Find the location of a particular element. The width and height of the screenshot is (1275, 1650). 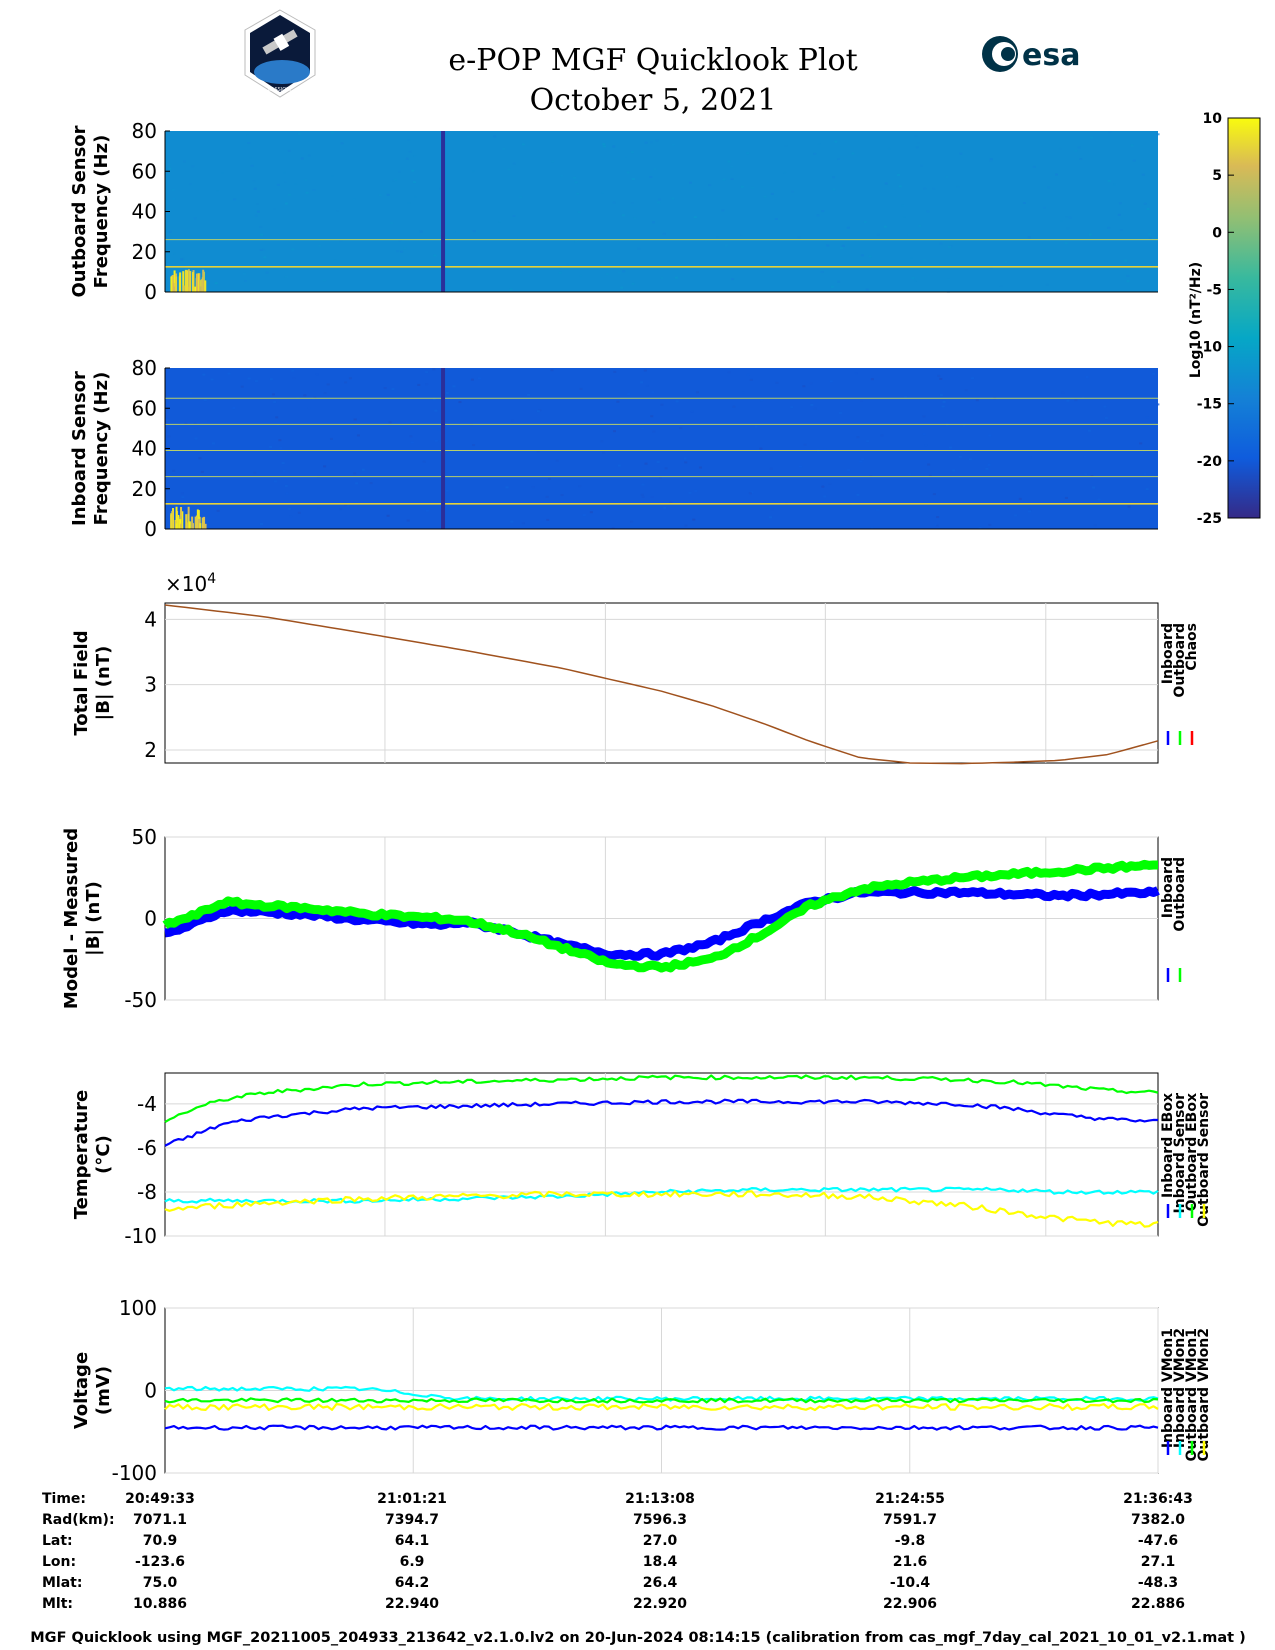

legend-label: Inboard VMon2 is located at coordinates (1180, 1388).